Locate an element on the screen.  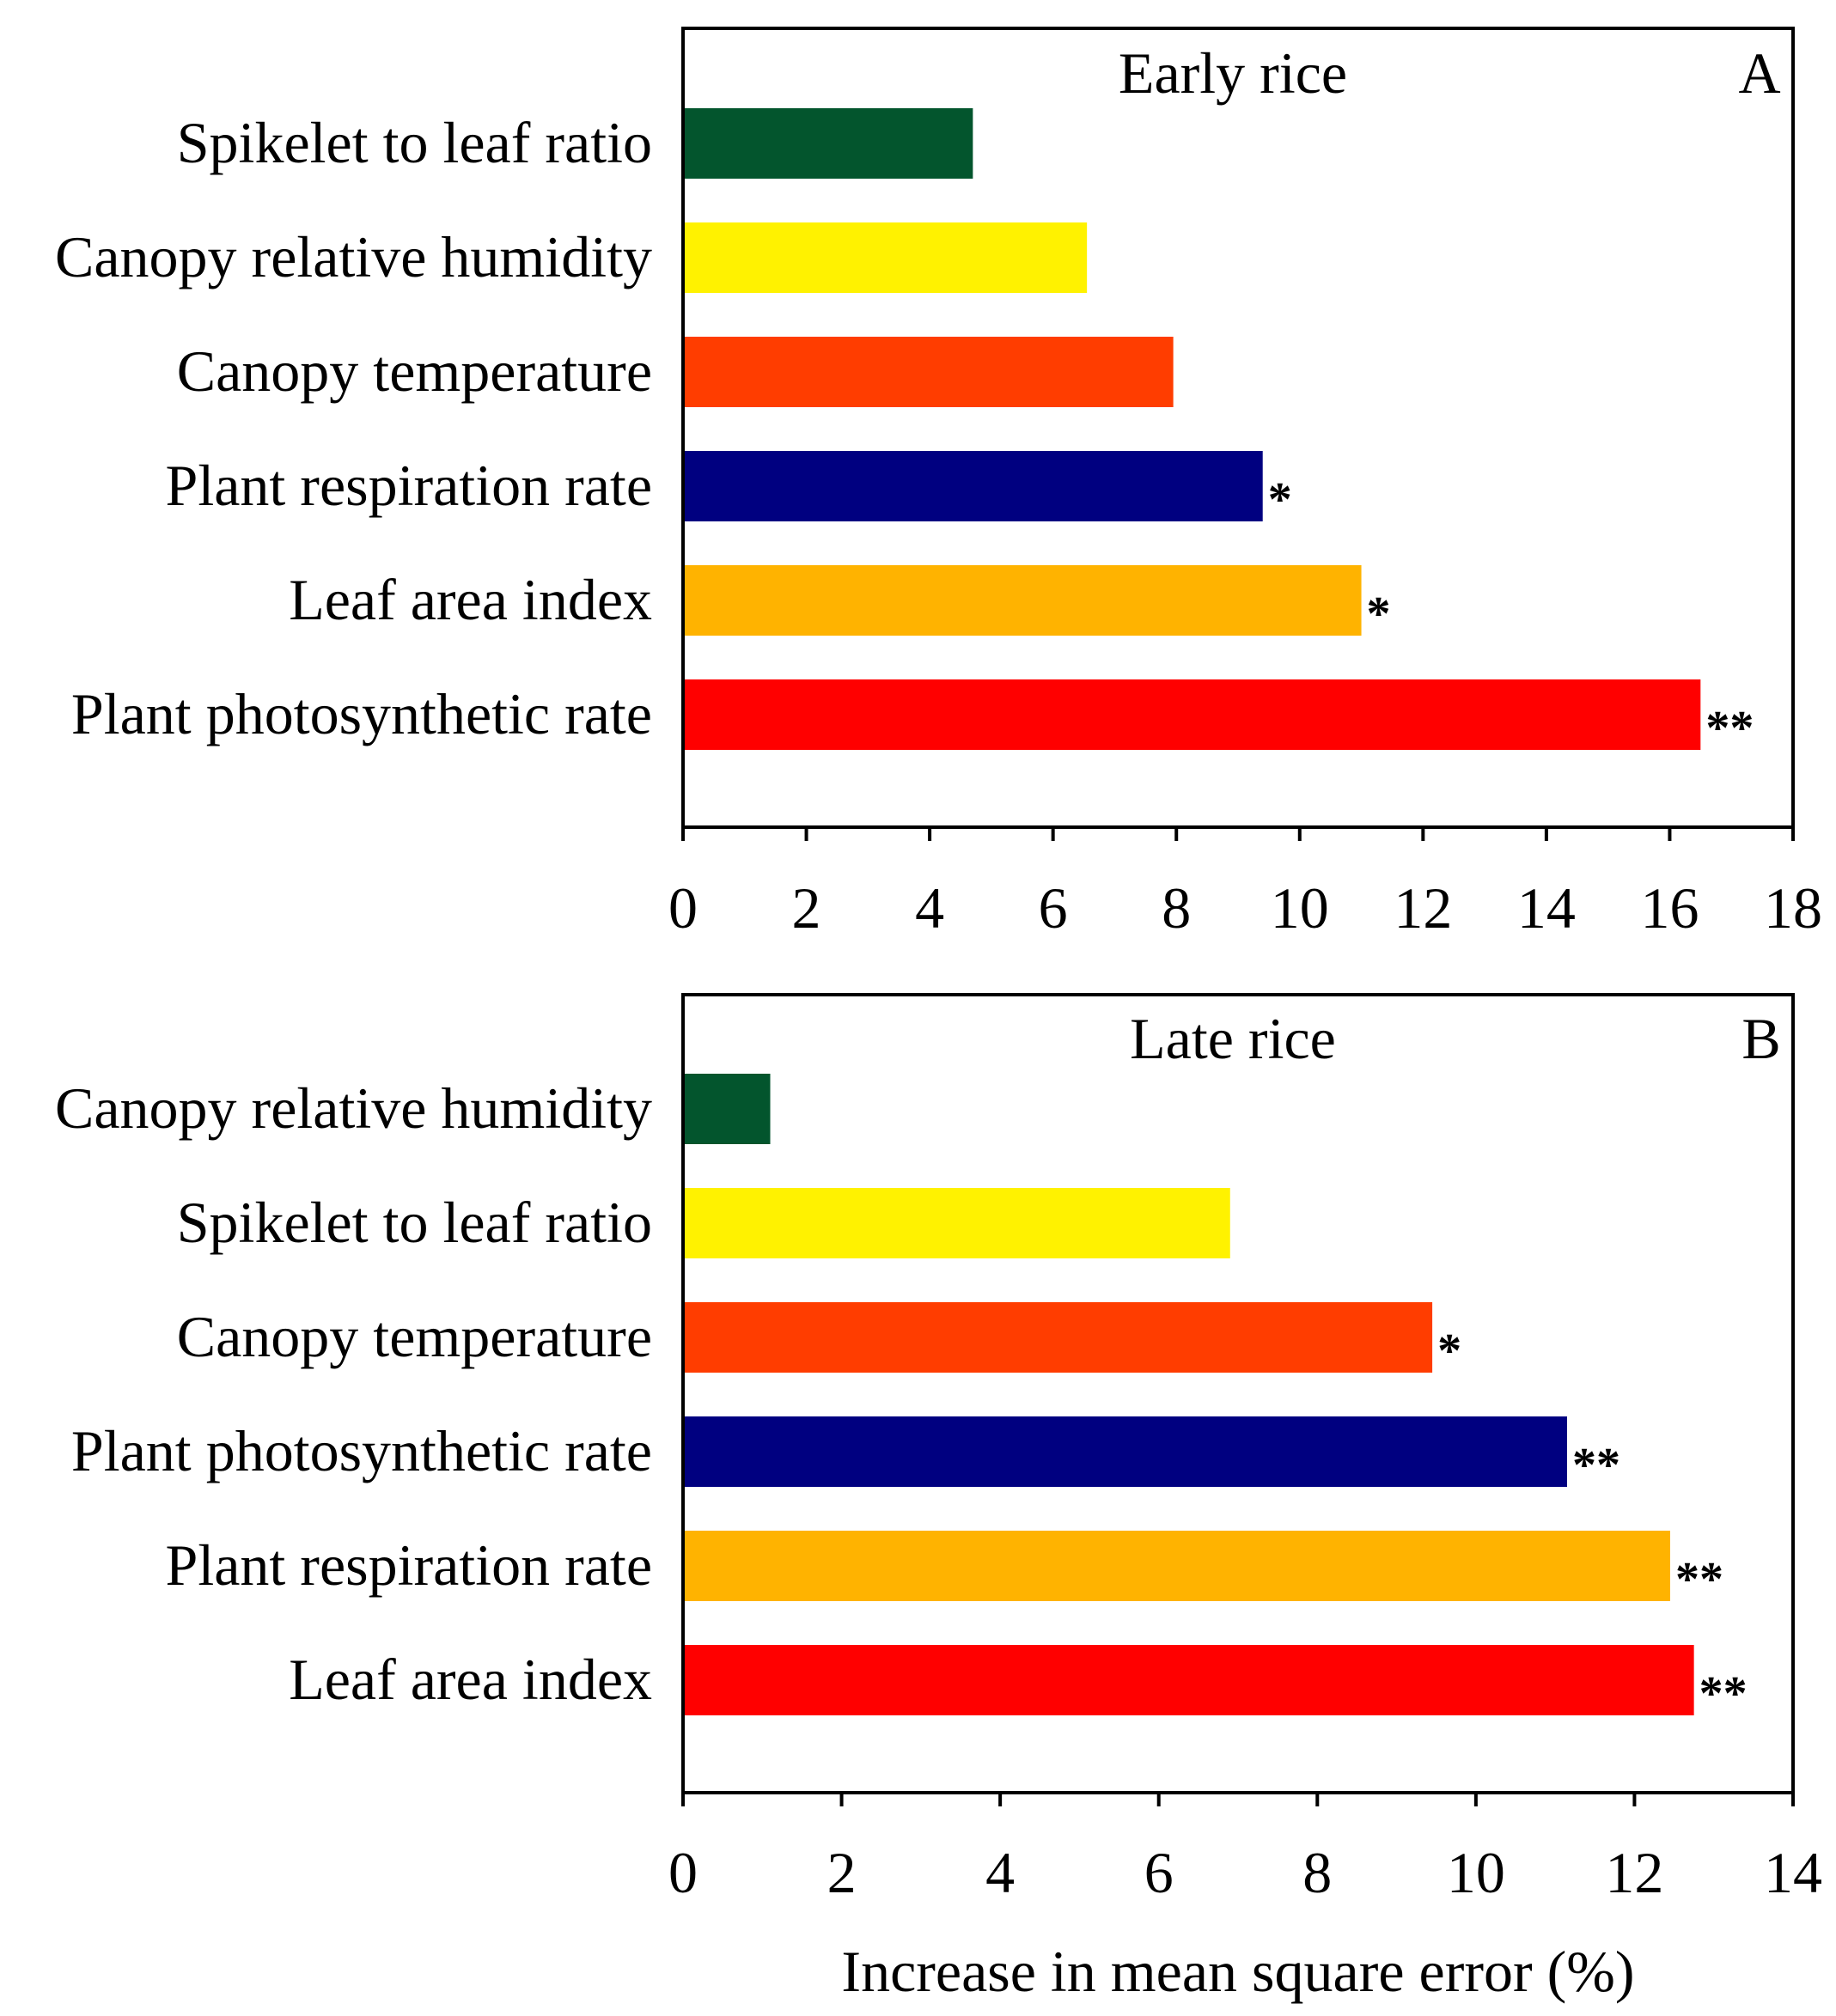
panel-letter: A is located at coordinates (1759, 73).